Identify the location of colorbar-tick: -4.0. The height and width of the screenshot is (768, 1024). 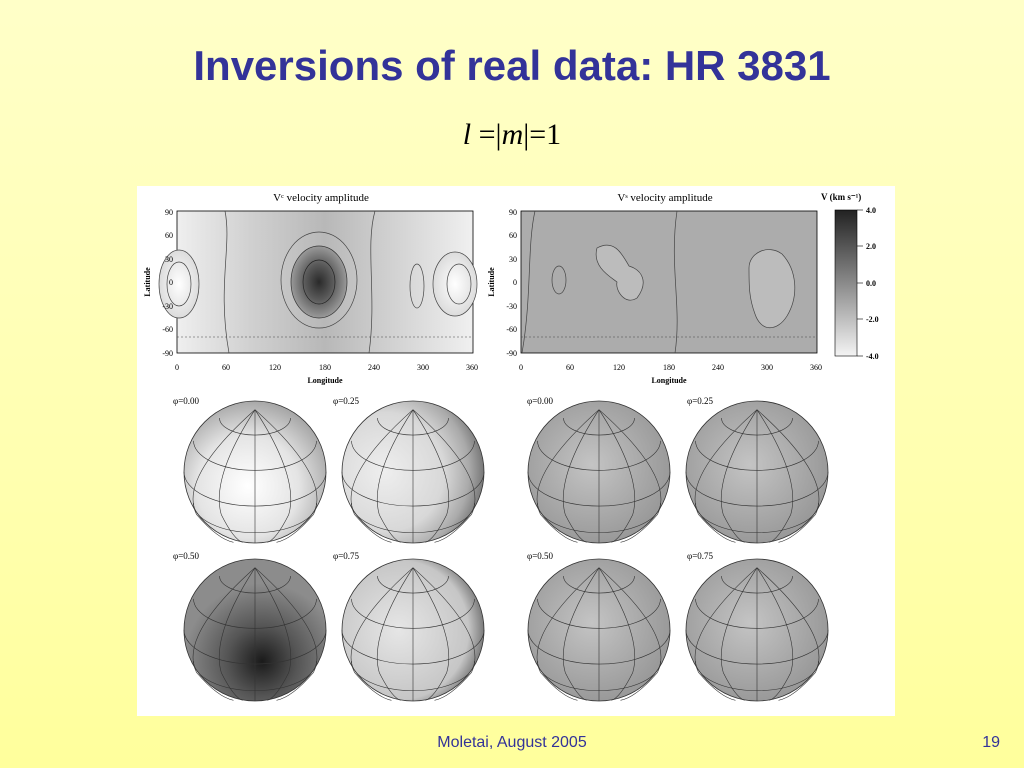
(872, 356).